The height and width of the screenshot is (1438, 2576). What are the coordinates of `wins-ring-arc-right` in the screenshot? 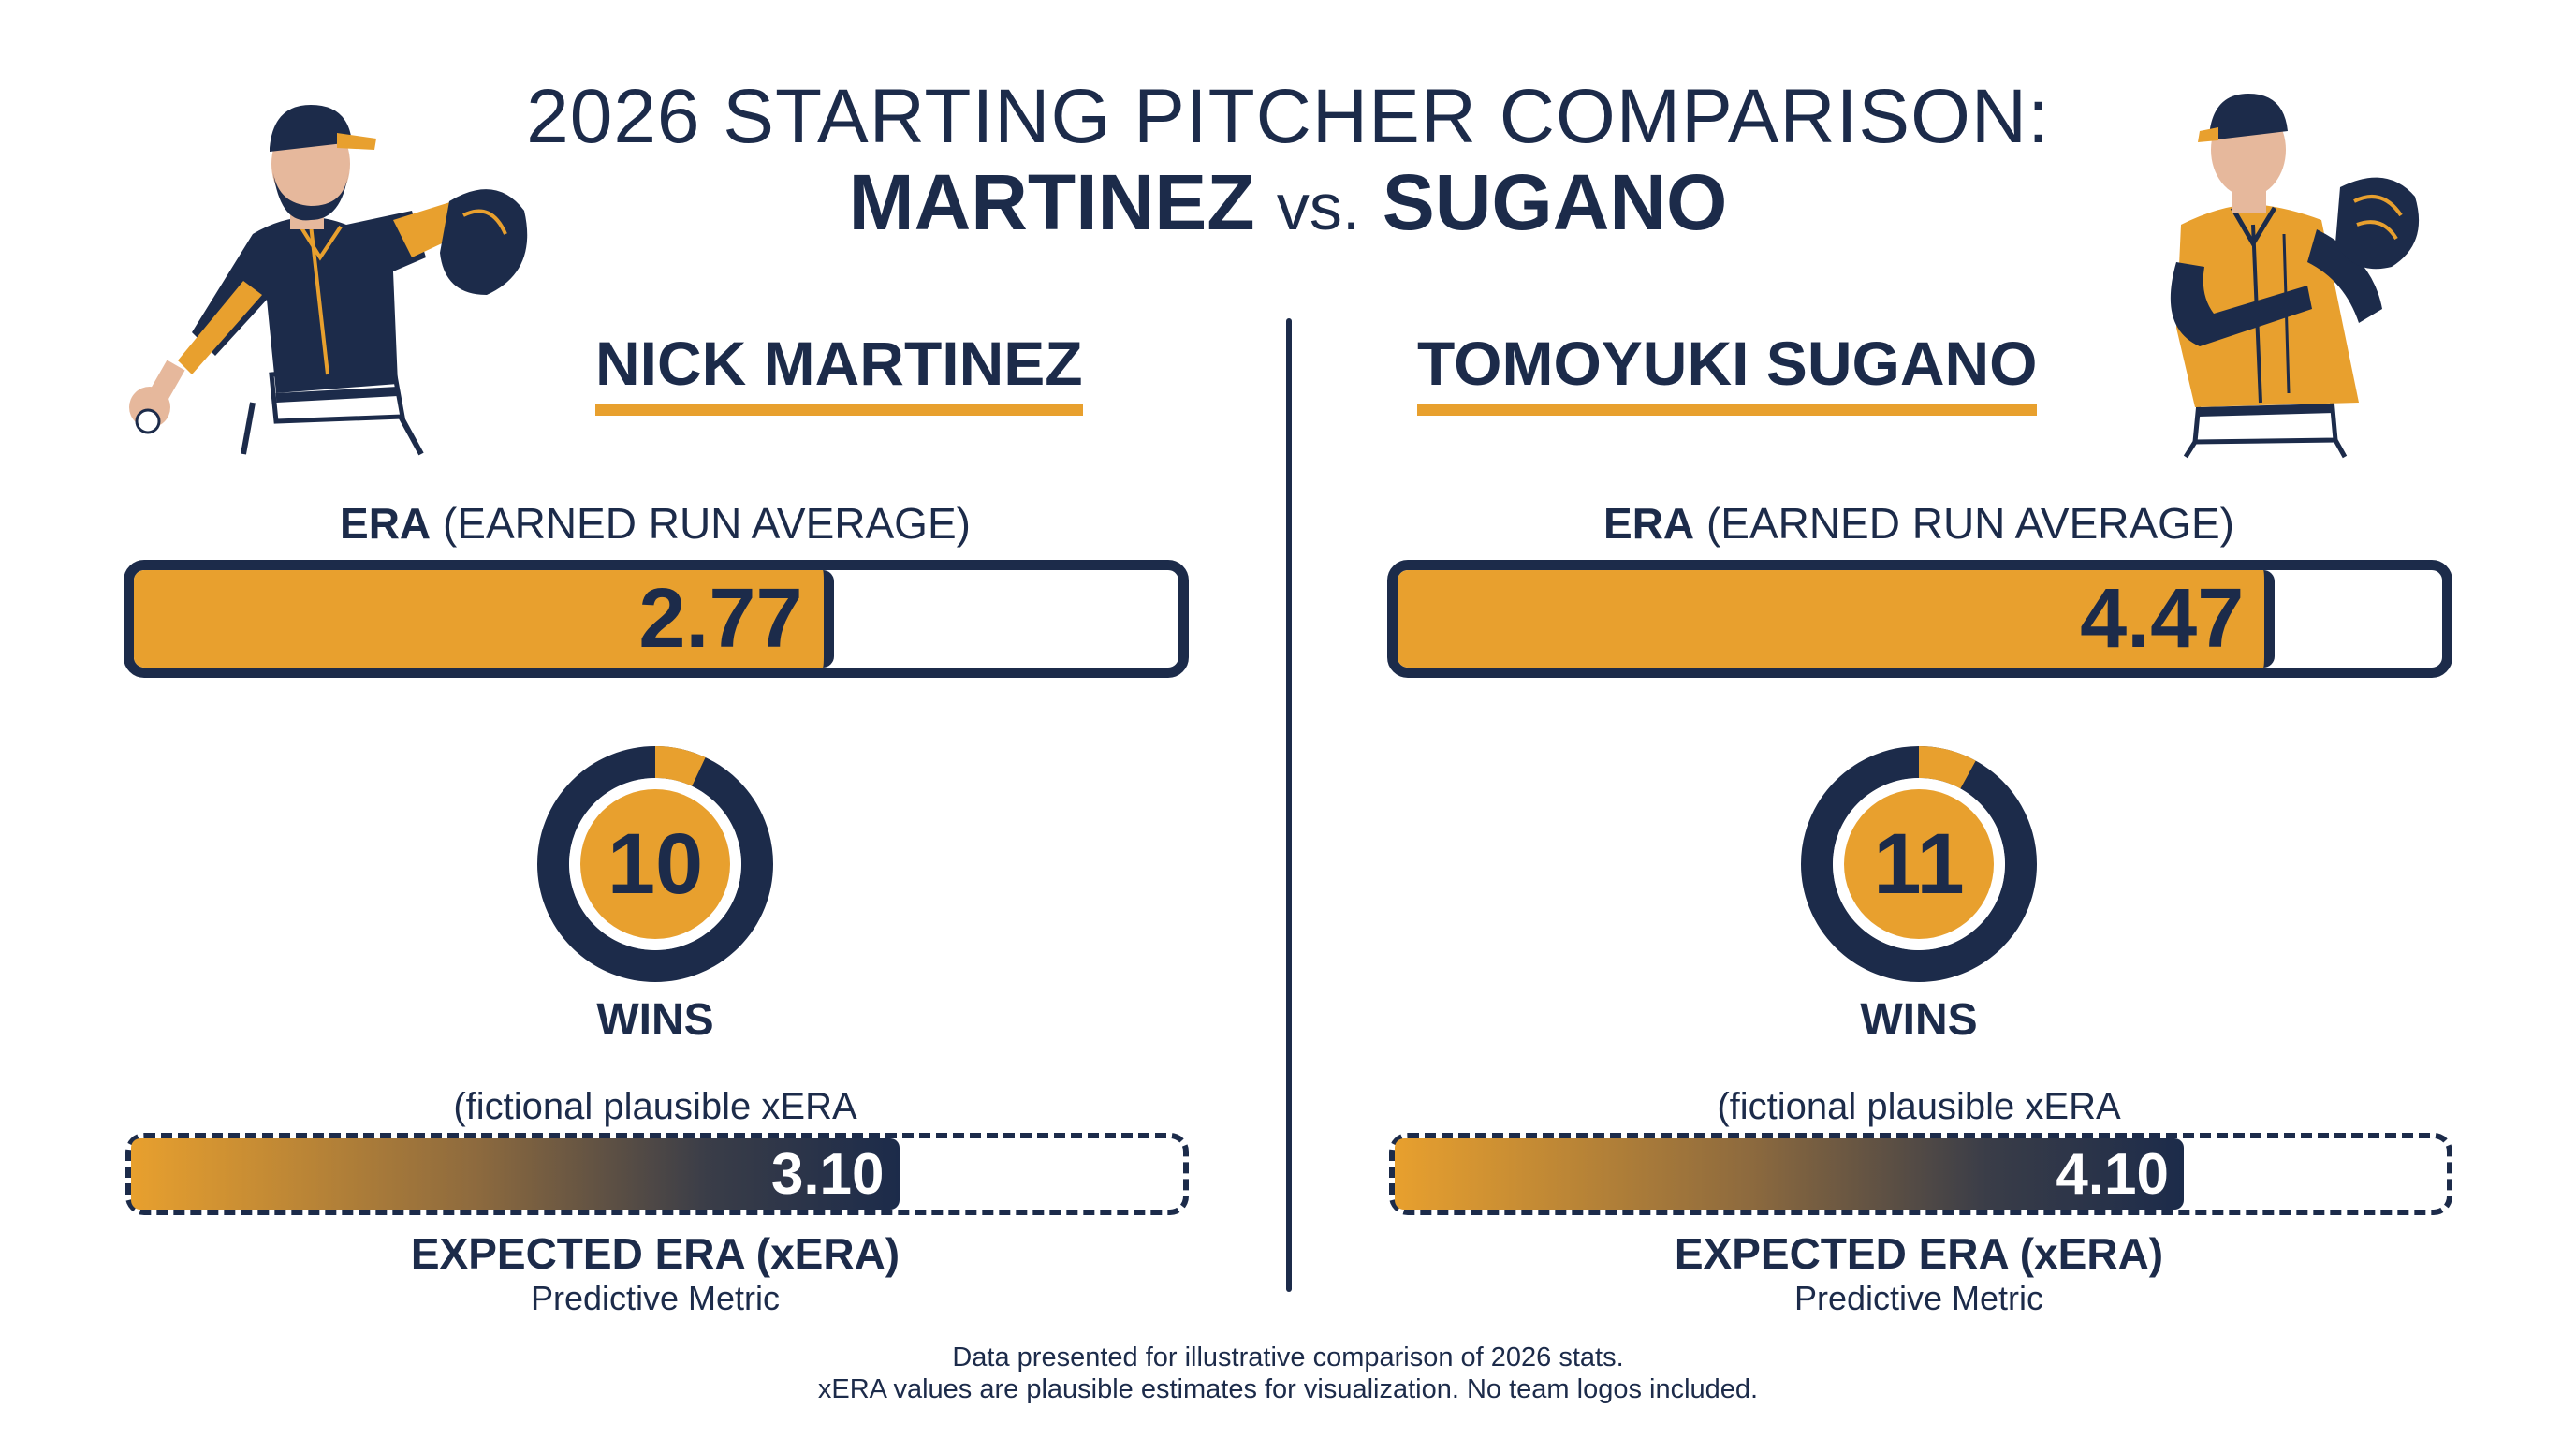 It's located at (1919, 864).